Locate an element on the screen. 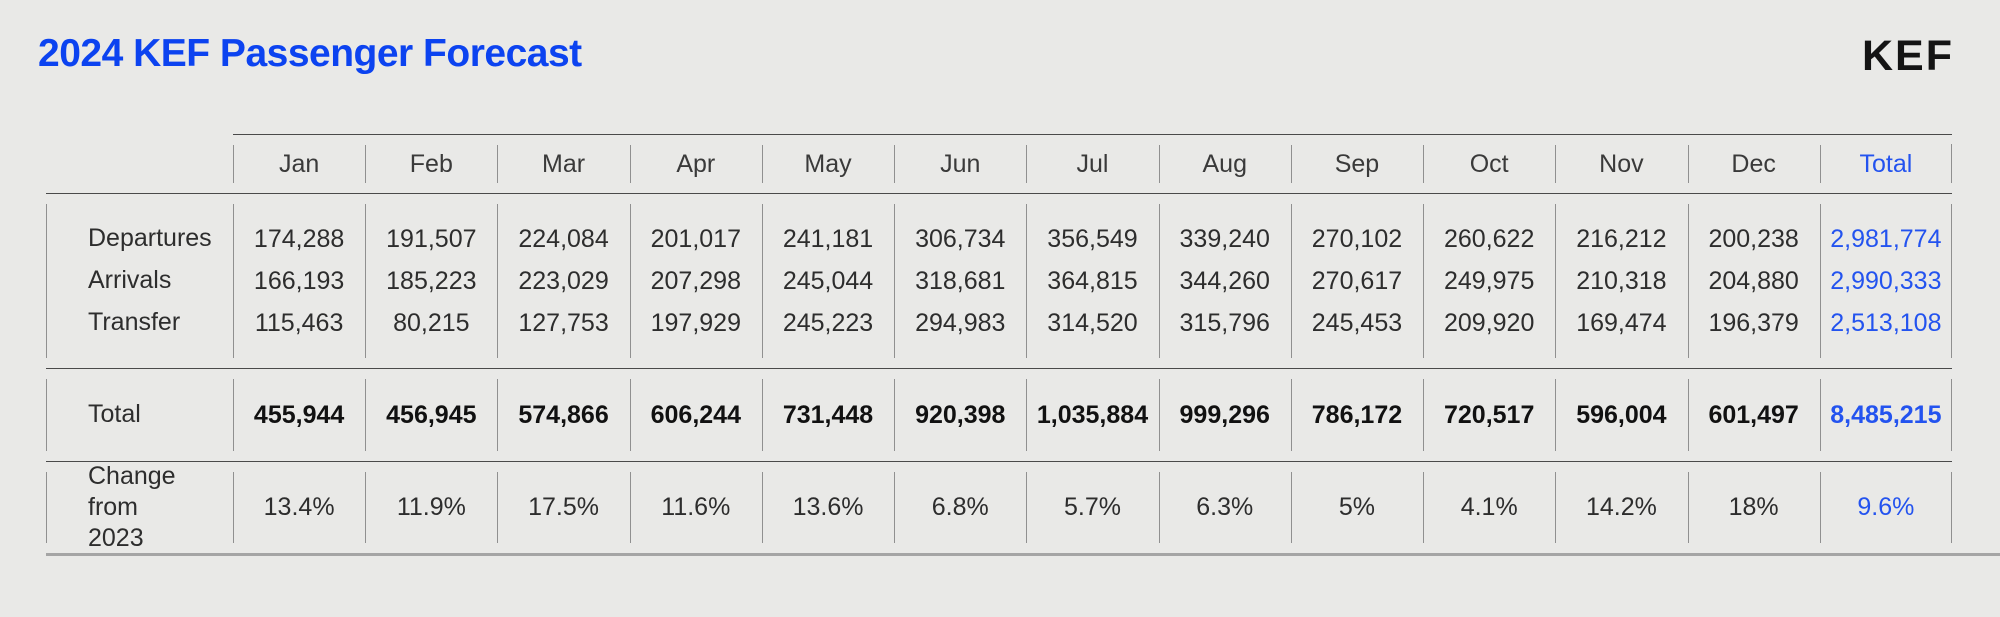 The height and width of the screenshot is (617, 2000). data-column: 4.1% is located at coordinates (1489, 507).